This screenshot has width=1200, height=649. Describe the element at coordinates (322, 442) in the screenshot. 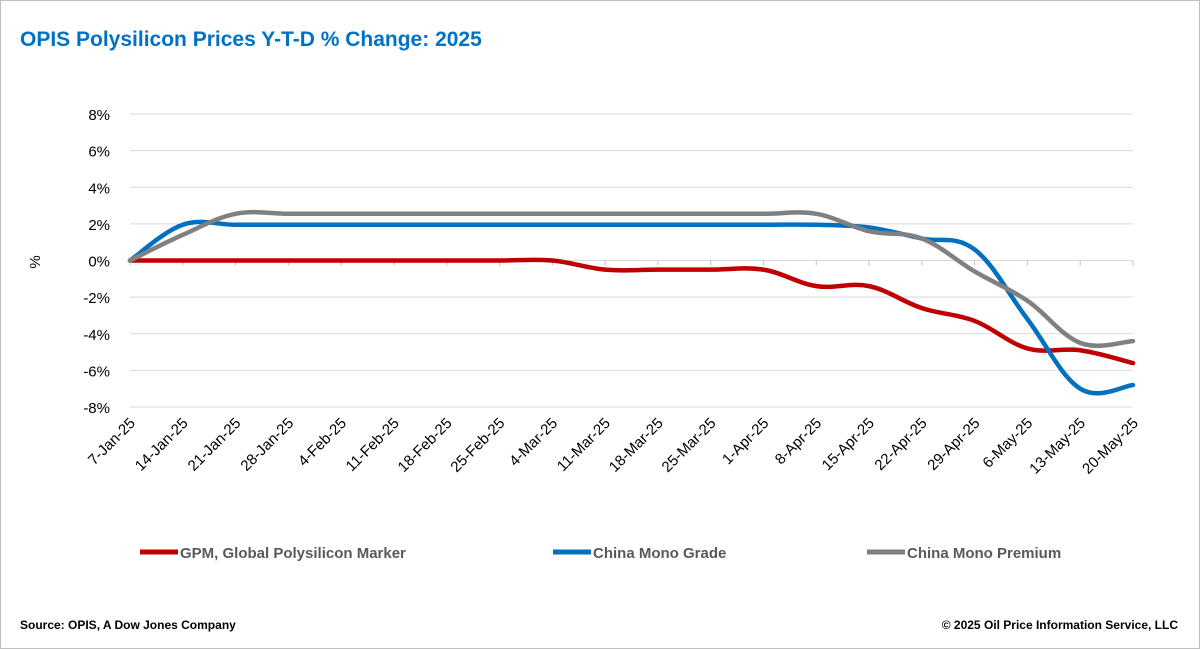

I see `x-tick-label: 4-Feb-25` at that location.